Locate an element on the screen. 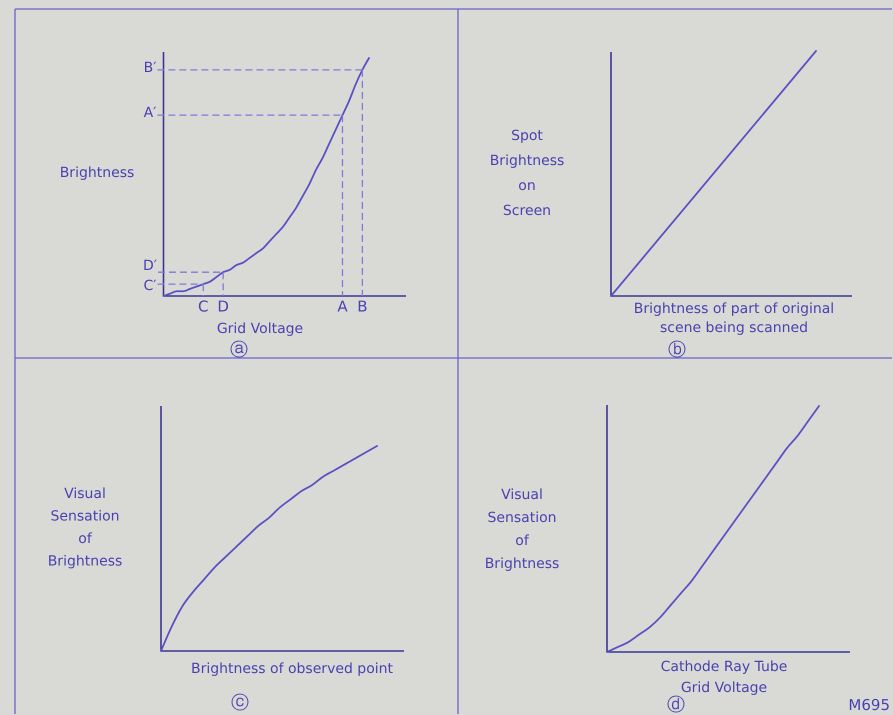 Image resolution: width=893 pixels, height=715 pixels. text: ⓓ is located at coordinates (676, 704).